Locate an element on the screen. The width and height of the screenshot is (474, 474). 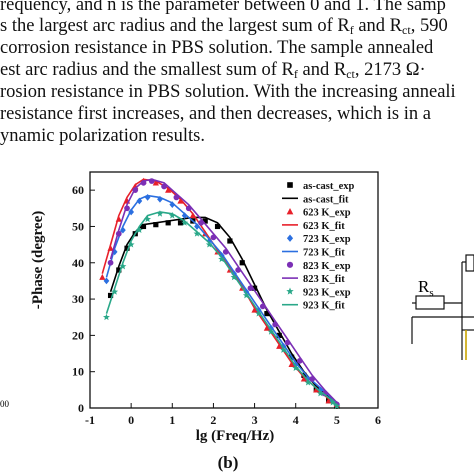
x-axis-label: lg (Freq/Hz) is located at coordinates (235, 436).